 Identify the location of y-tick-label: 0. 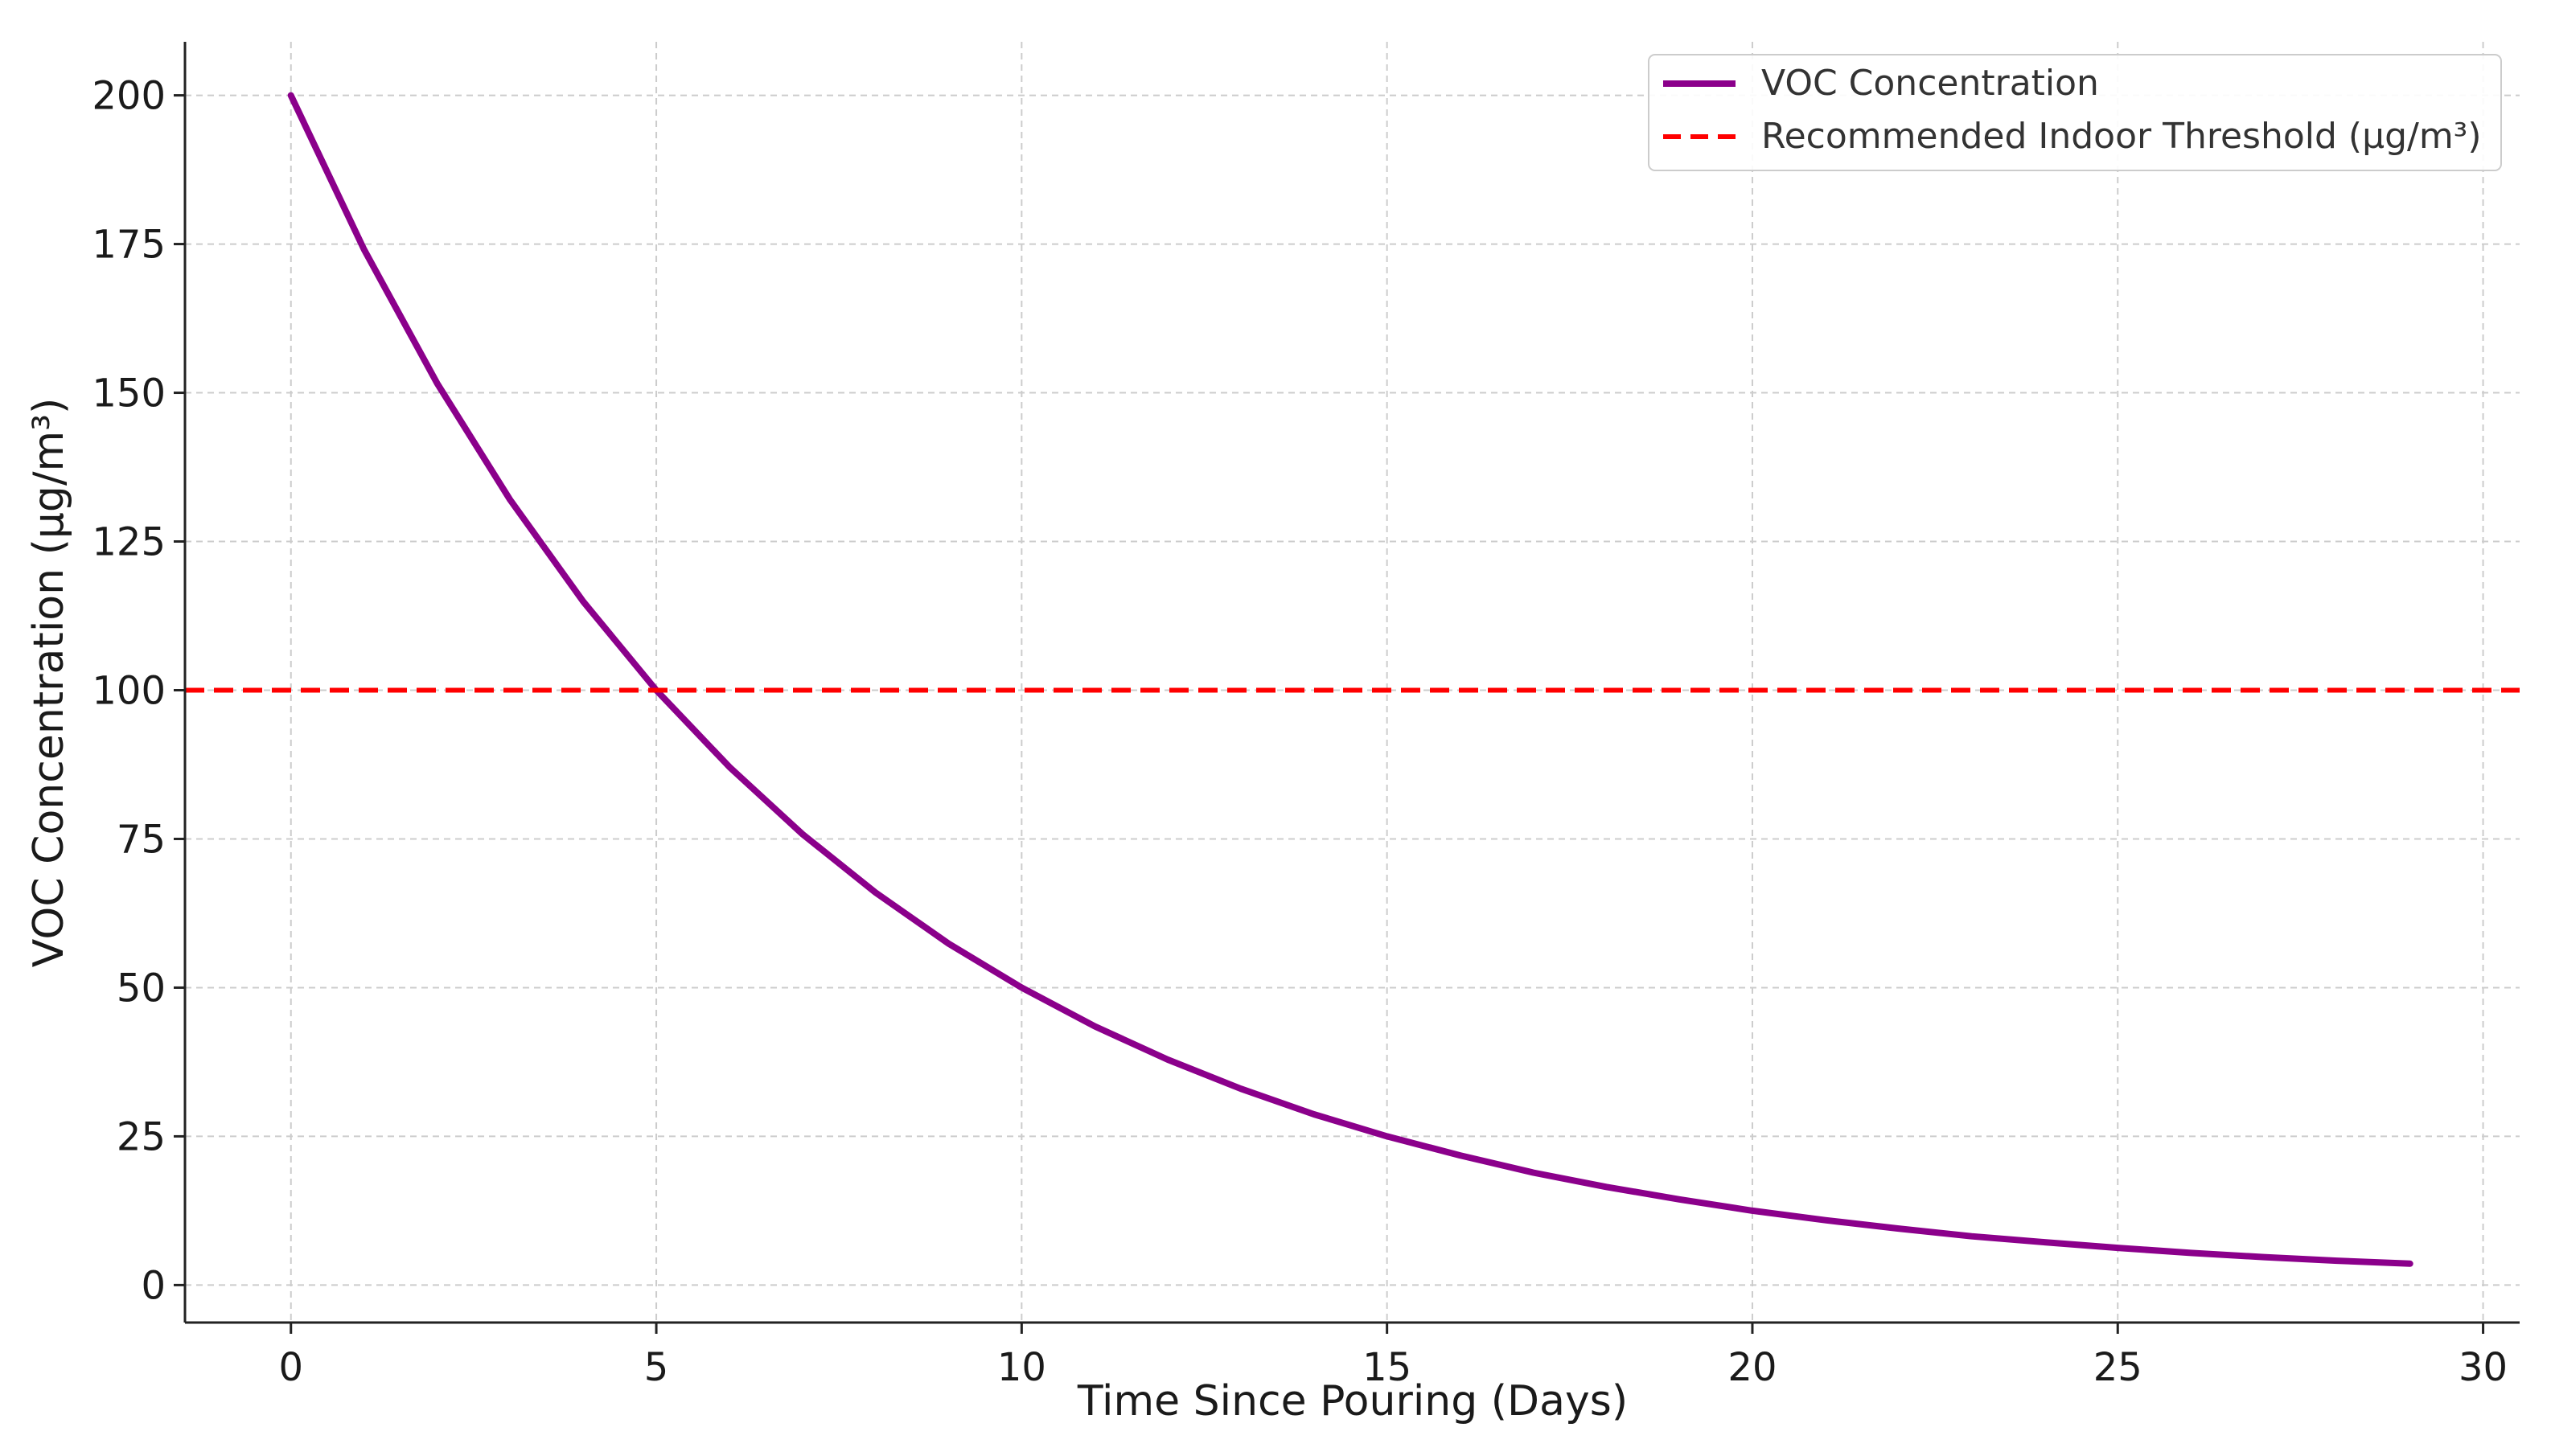
(153, 1285).